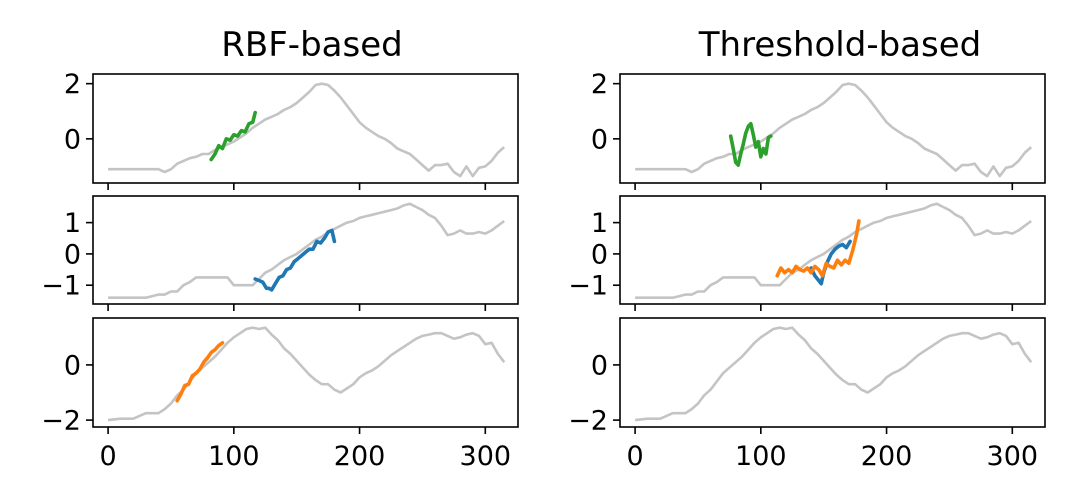  I want to click on chart-title-right: Threshold-based, so click(839, 45).